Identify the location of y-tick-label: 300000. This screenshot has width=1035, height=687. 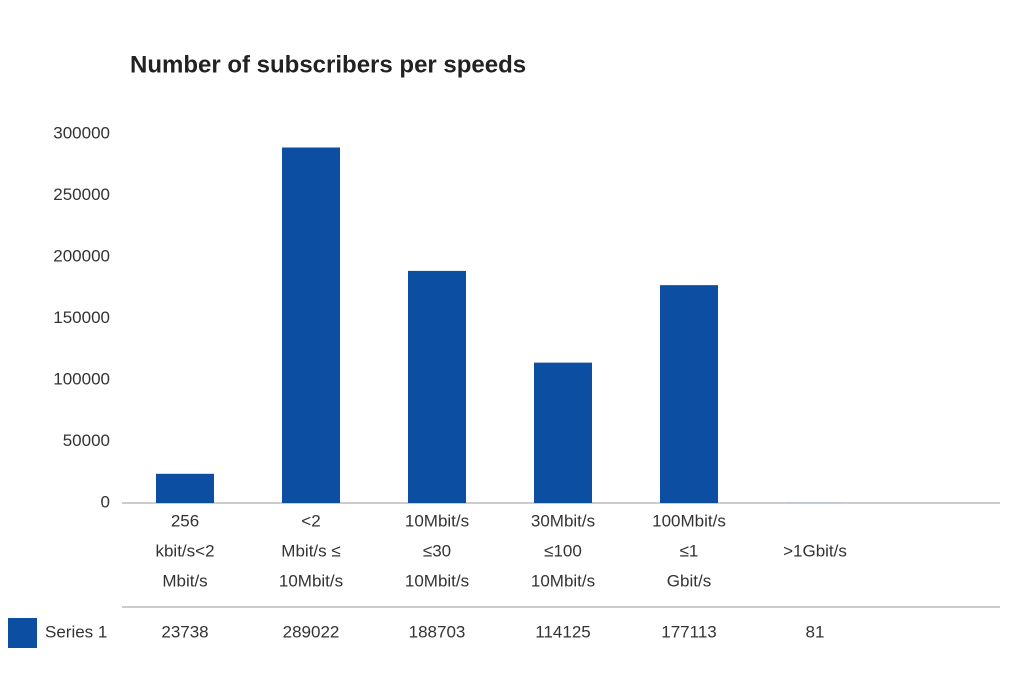
(81, 132).